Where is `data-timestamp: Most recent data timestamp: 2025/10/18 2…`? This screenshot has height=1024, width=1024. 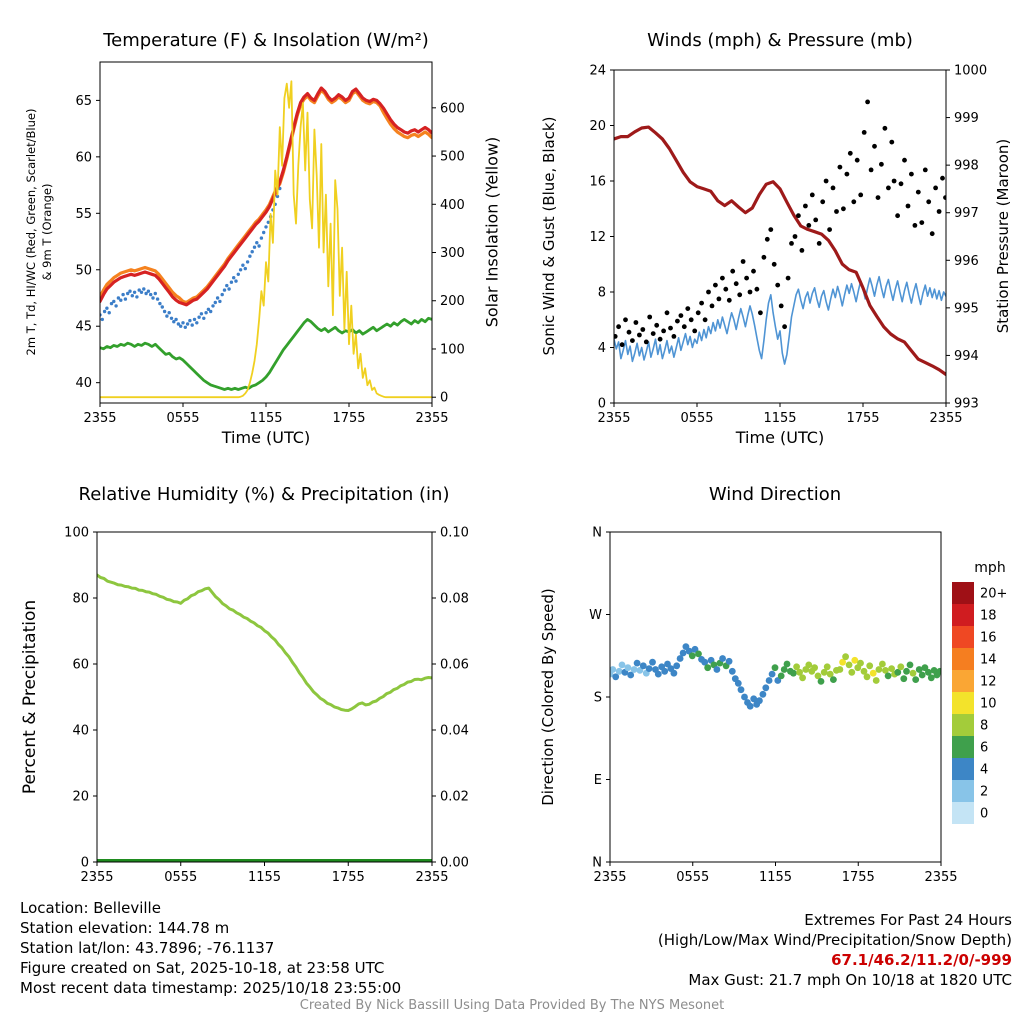 data-timestamp: Most recent data timestamp: 2025/10/18 2… is located at coordinates (211, 988).